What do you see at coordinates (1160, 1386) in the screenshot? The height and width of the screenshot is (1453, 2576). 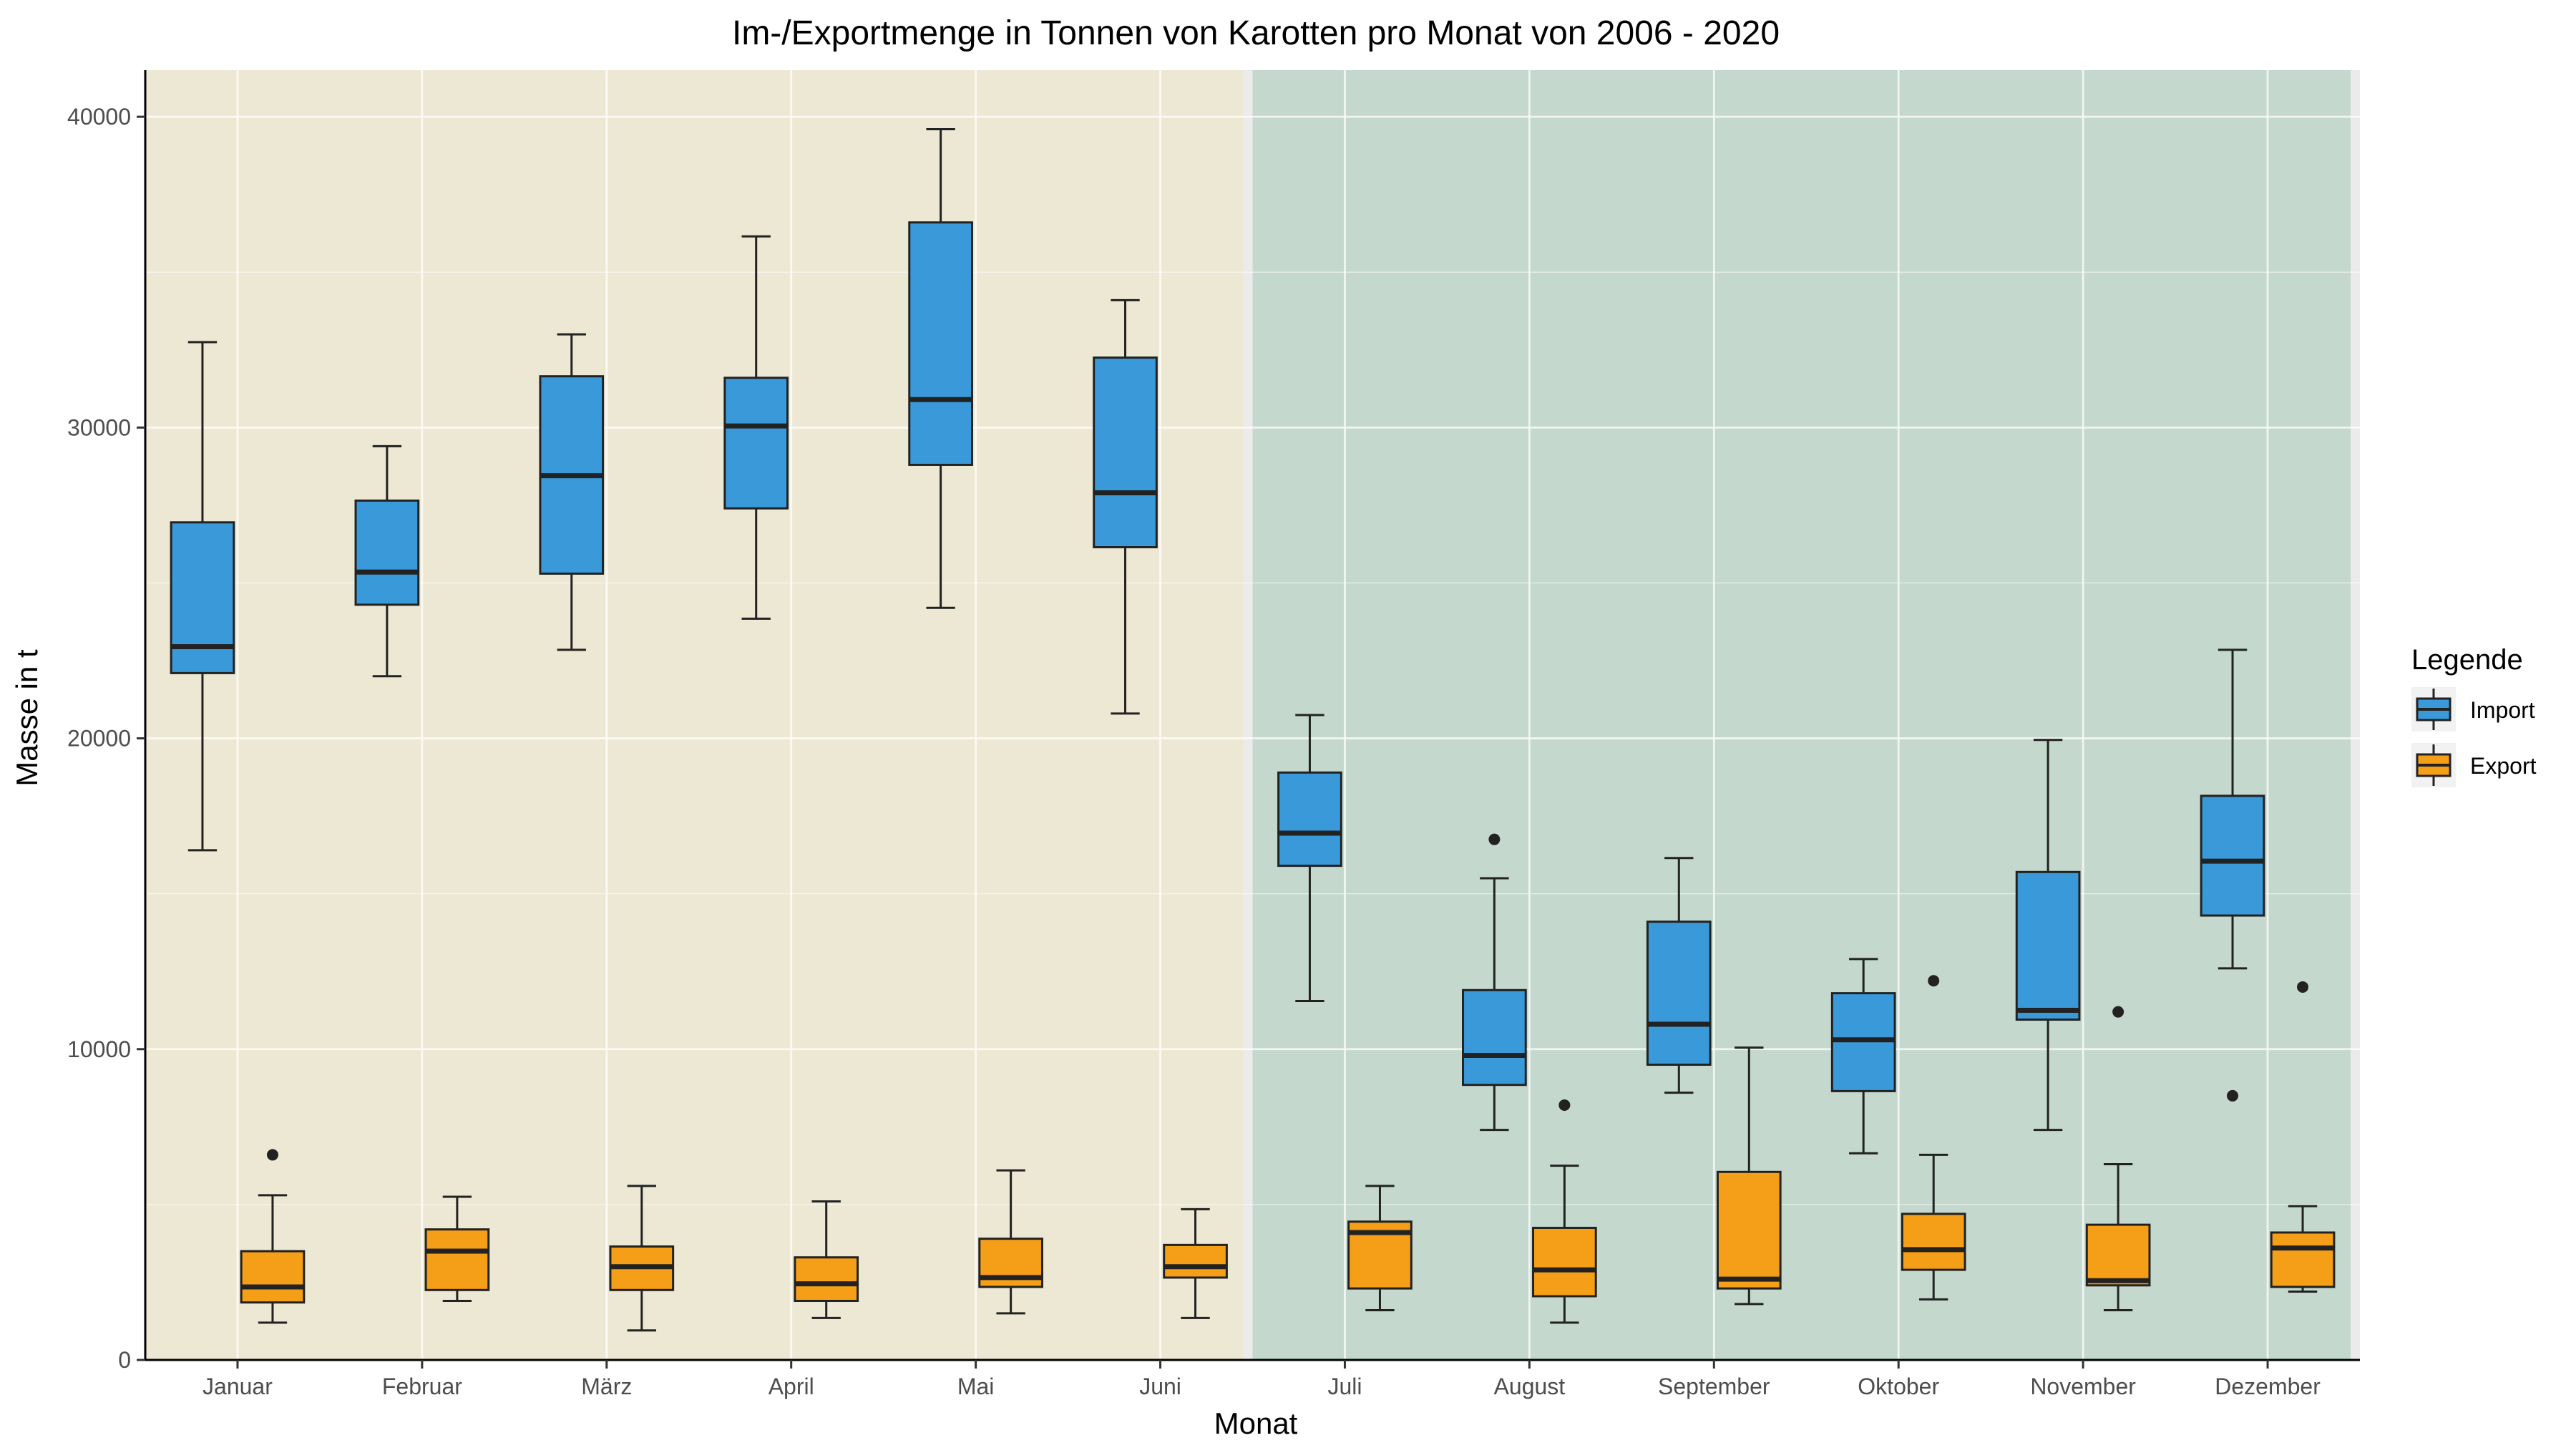 I see `x-tick-label: Juni` at bounding box center [1160, 1386].